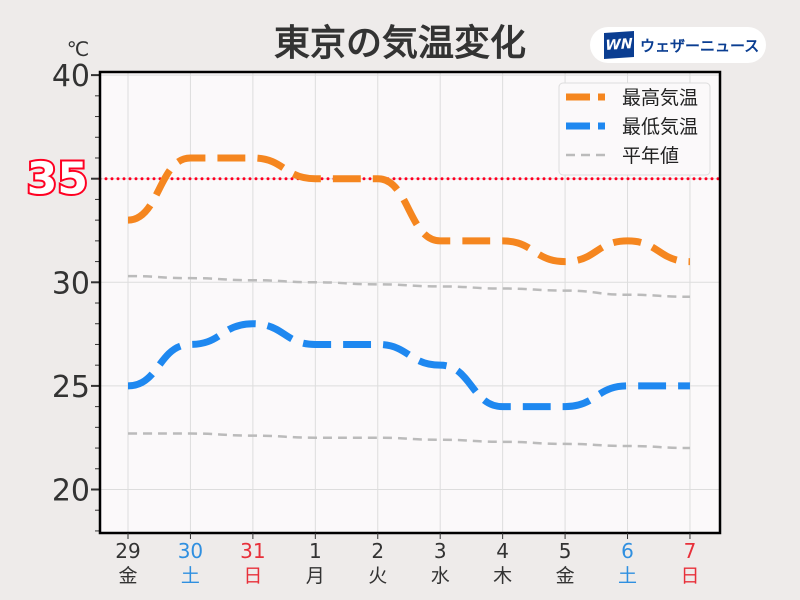  What do you see at coordinates (502, 551) in the screenshot?
I see `x-tick-label-date: 4` at bounding box center [502, 551].